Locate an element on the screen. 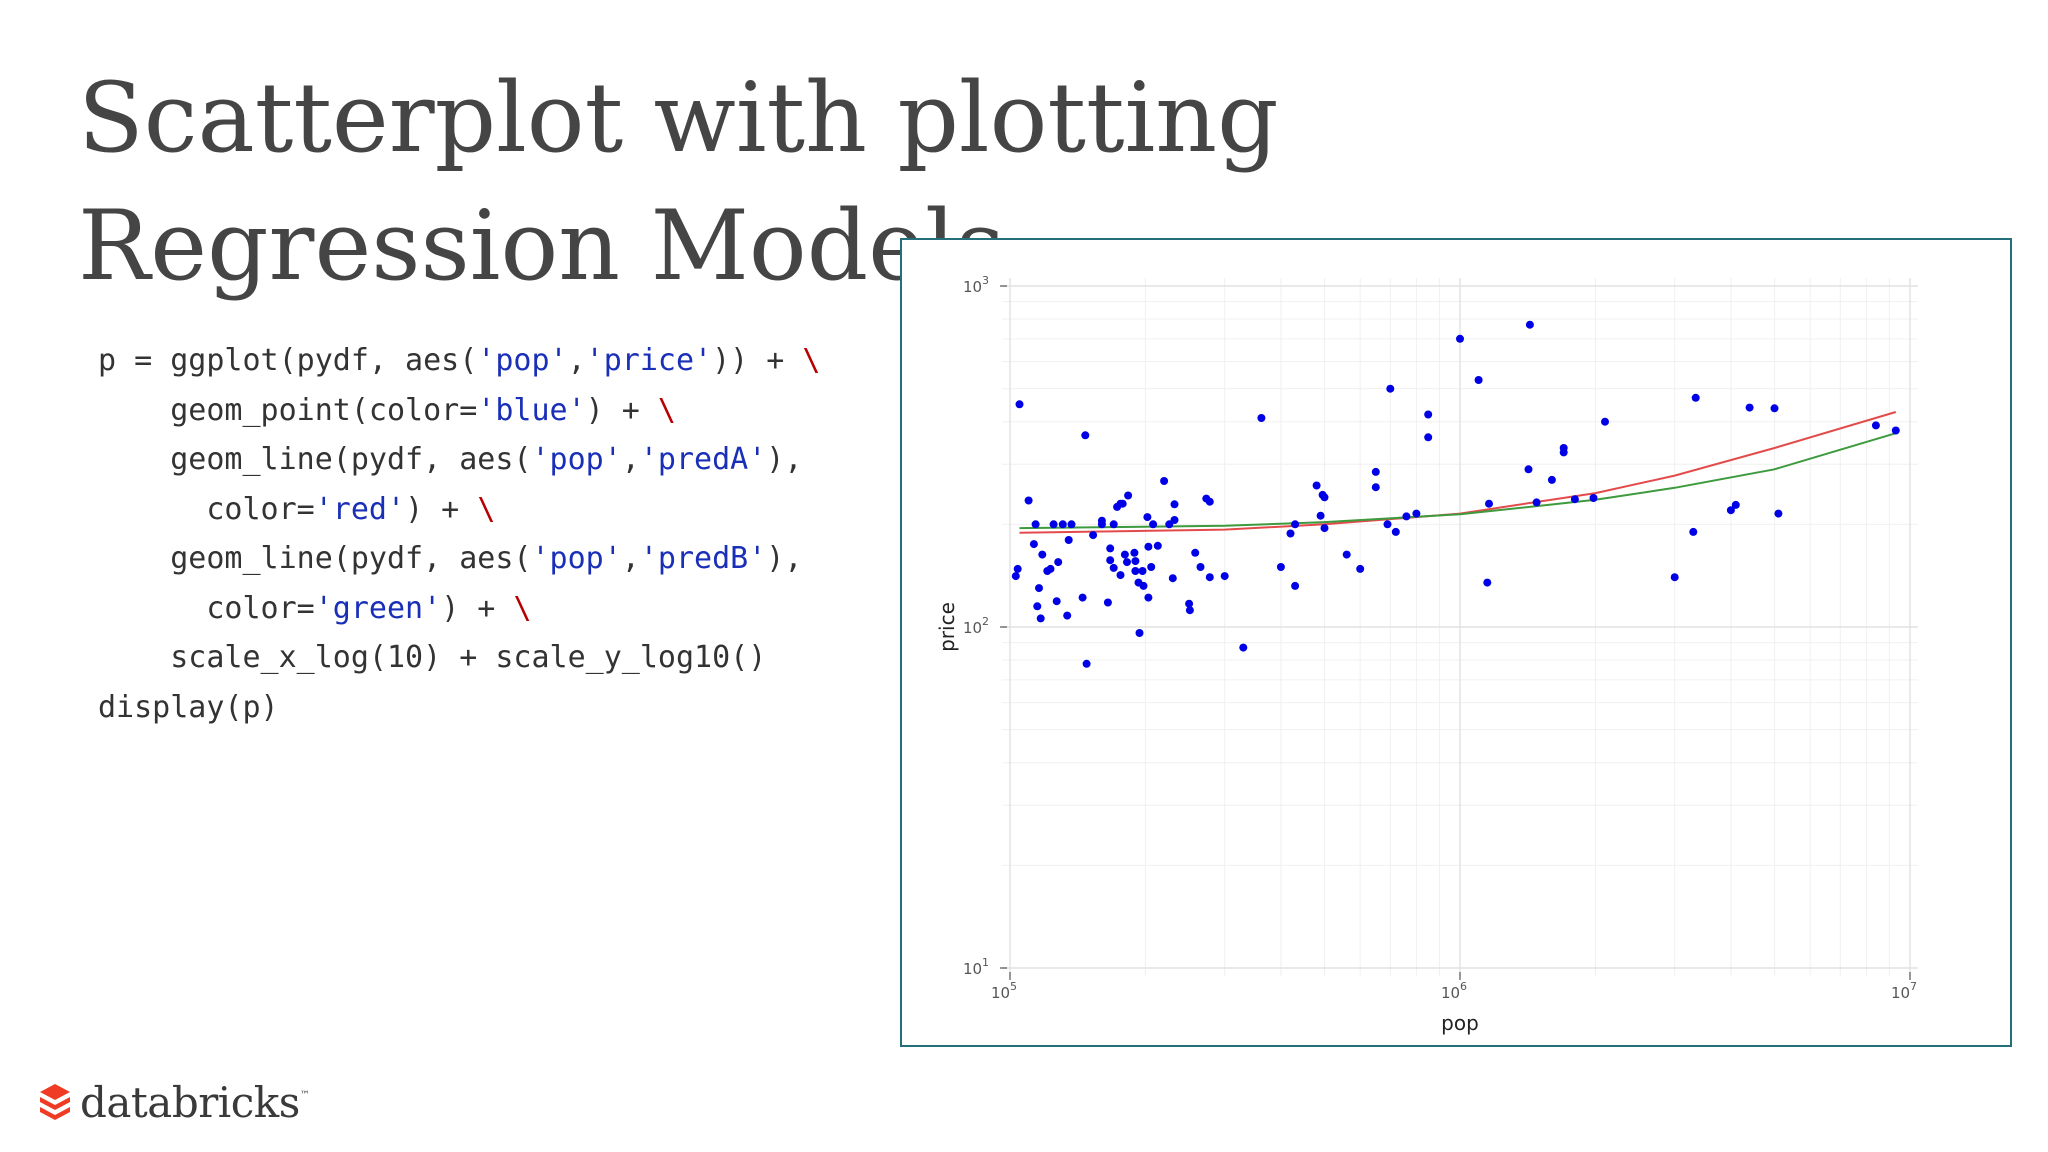  code-string: 'price' is located at coordinates (649, 360).